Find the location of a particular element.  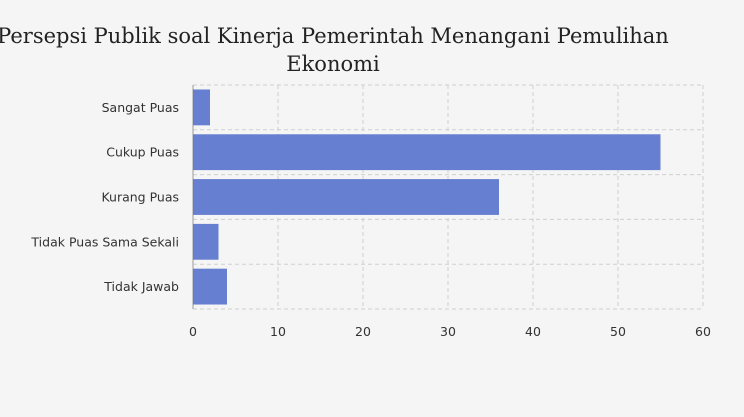

x-tick-label: 60 is located at coordinates (703, 331).